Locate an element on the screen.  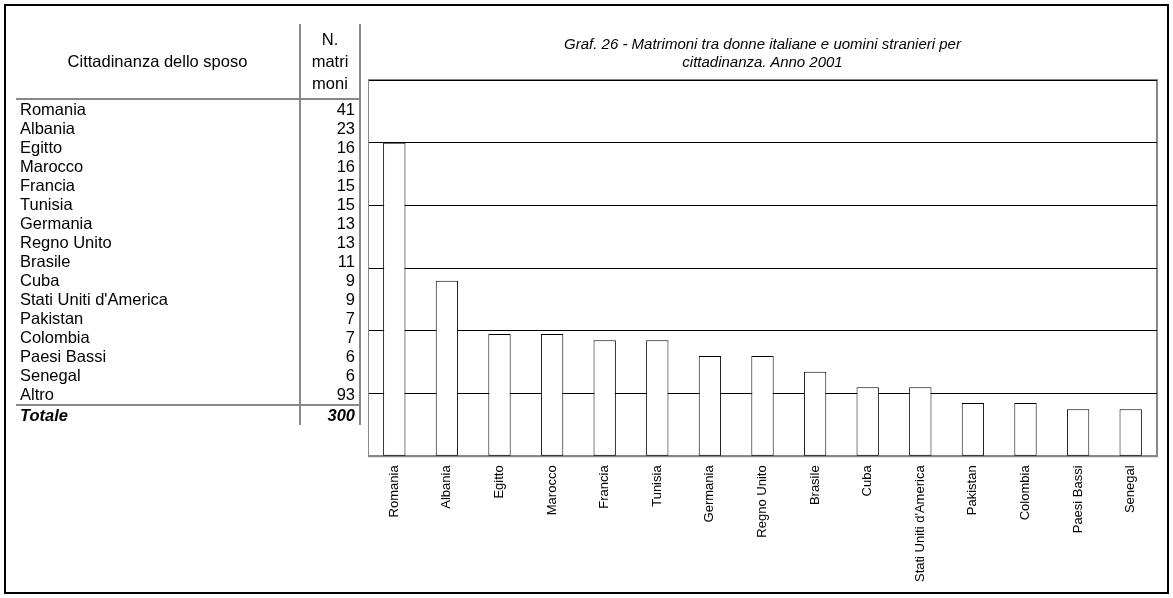
x-tick-label: Colombia is located at coordinates (1025, 492).